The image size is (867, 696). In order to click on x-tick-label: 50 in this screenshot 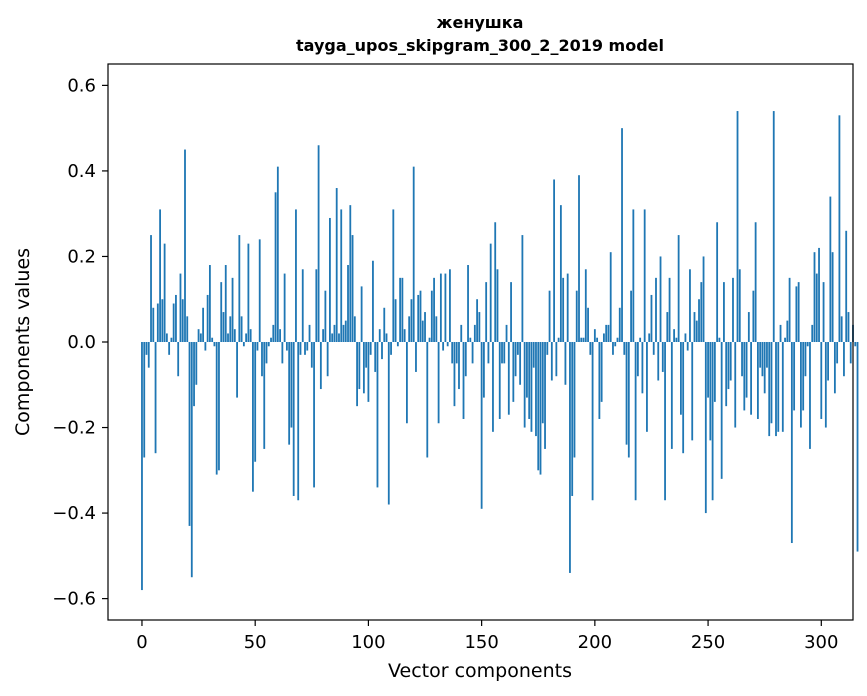, I will do `click(255, 642)`.